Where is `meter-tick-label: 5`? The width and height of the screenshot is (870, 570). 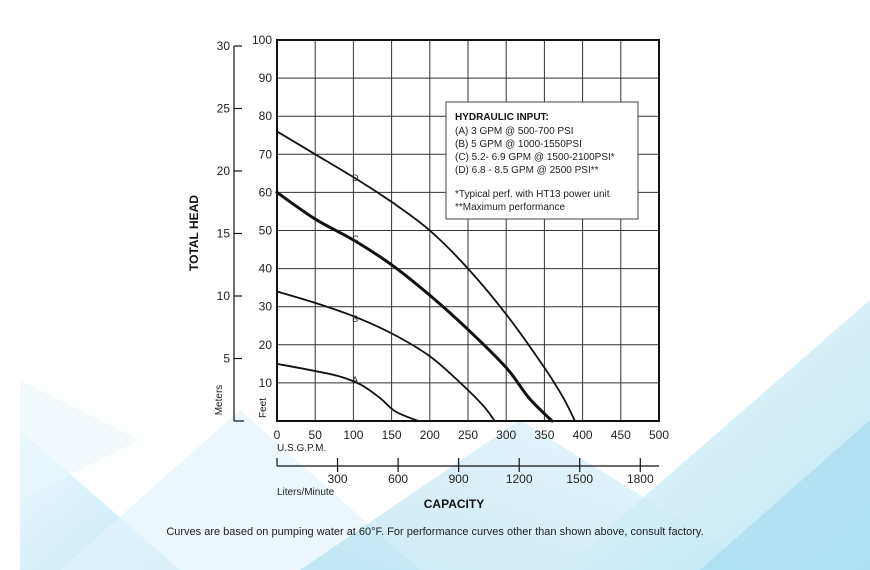 meter-tick-label: 5 is located at coordinates (226, 359).